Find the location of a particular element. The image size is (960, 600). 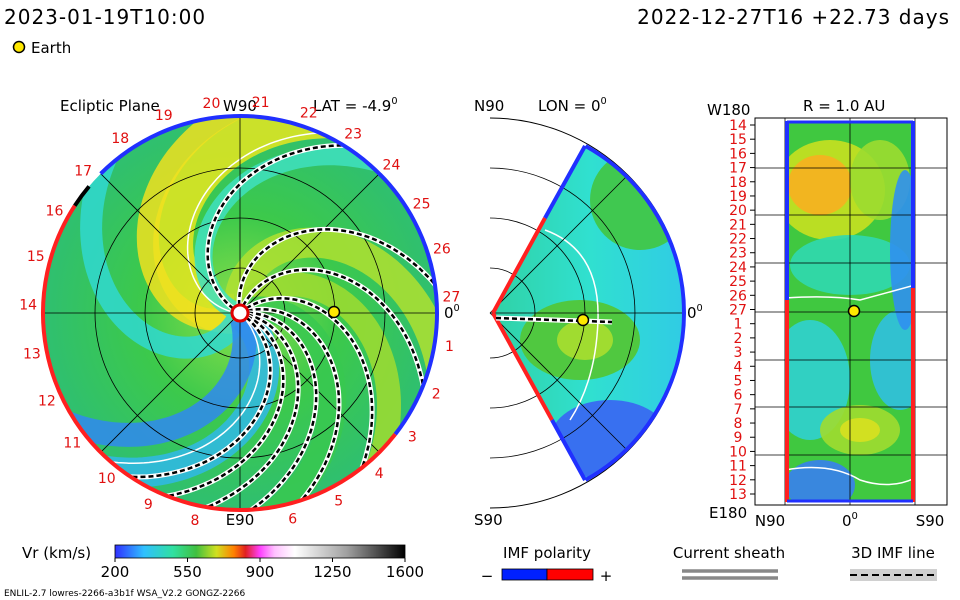

label: Earth is located at coordinates (51, 48).